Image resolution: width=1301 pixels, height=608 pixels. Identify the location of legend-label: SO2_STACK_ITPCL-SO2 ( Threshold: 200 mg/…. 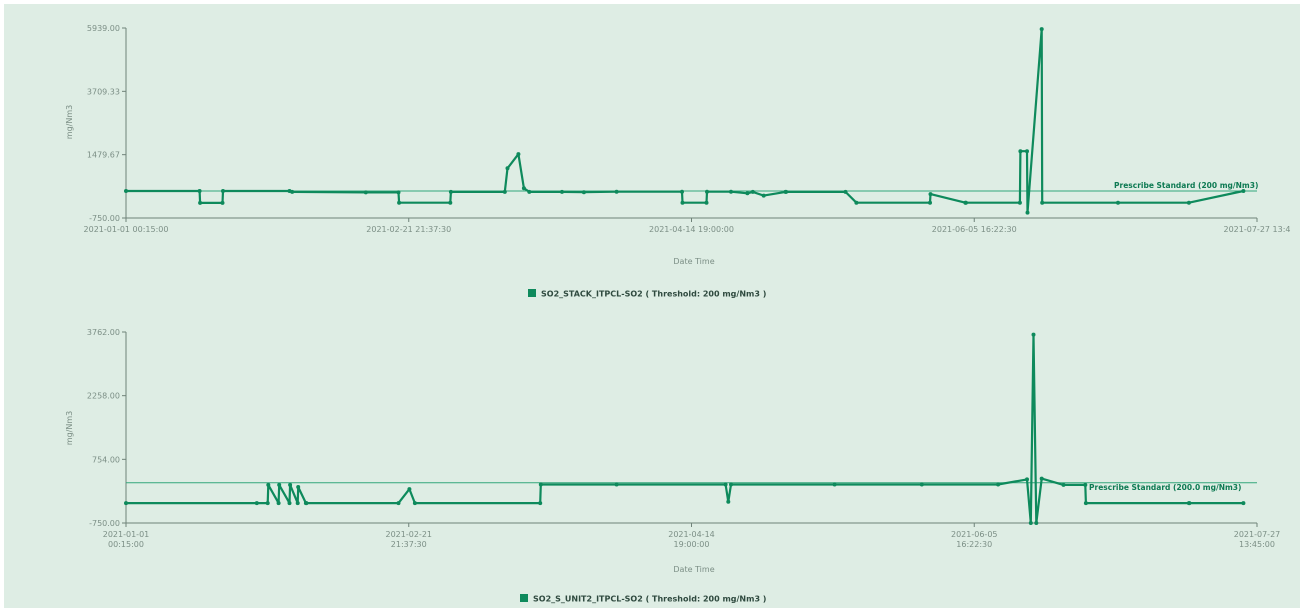
(653, 294).